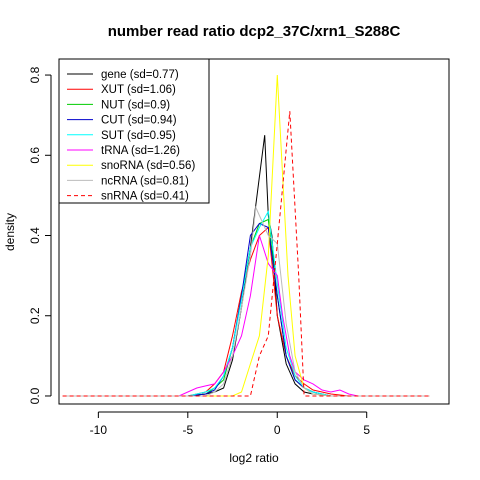 Image resolution: width=480 pixels, height=480 pixels. I want to click on legend-label: XUT (sd=1.06), so click(138, 90).